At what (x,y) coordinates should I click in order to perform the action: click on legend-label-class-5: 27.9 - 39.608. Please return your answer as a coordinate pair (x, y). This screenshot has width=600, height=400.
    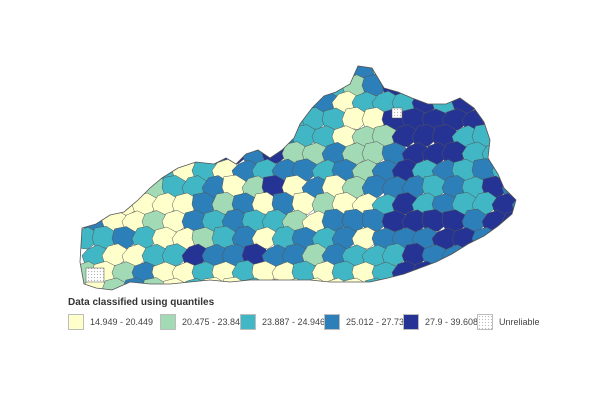
    Looking at the image, I should click on (452, 322).